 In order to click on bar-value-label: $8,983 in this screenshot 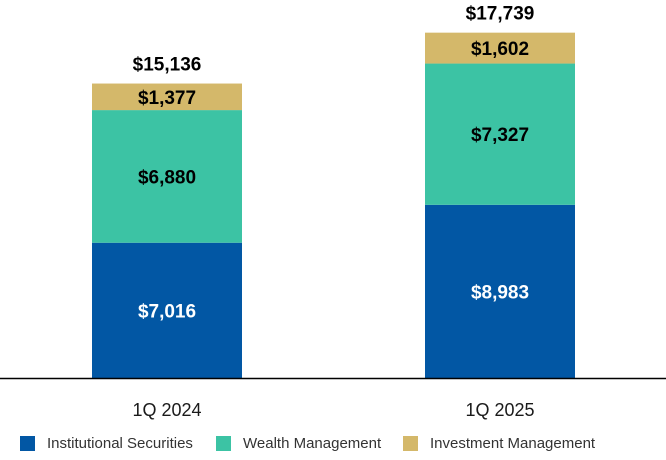, I will do `click(500, 292)`.